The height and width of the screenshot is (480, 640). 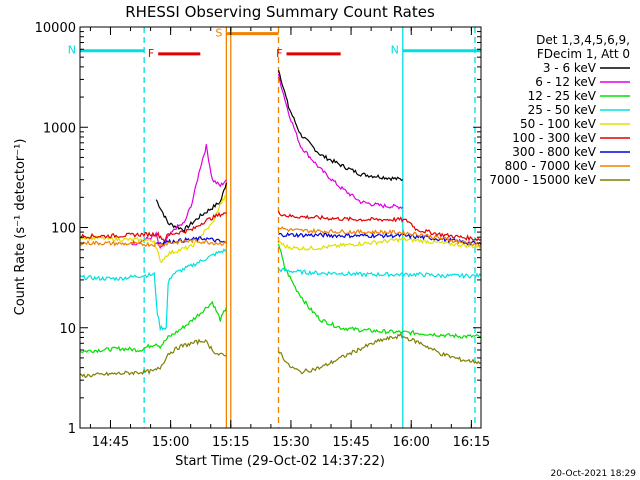 I want to click on x-tick-label-5: 16:00, so click(x=410, y=442).